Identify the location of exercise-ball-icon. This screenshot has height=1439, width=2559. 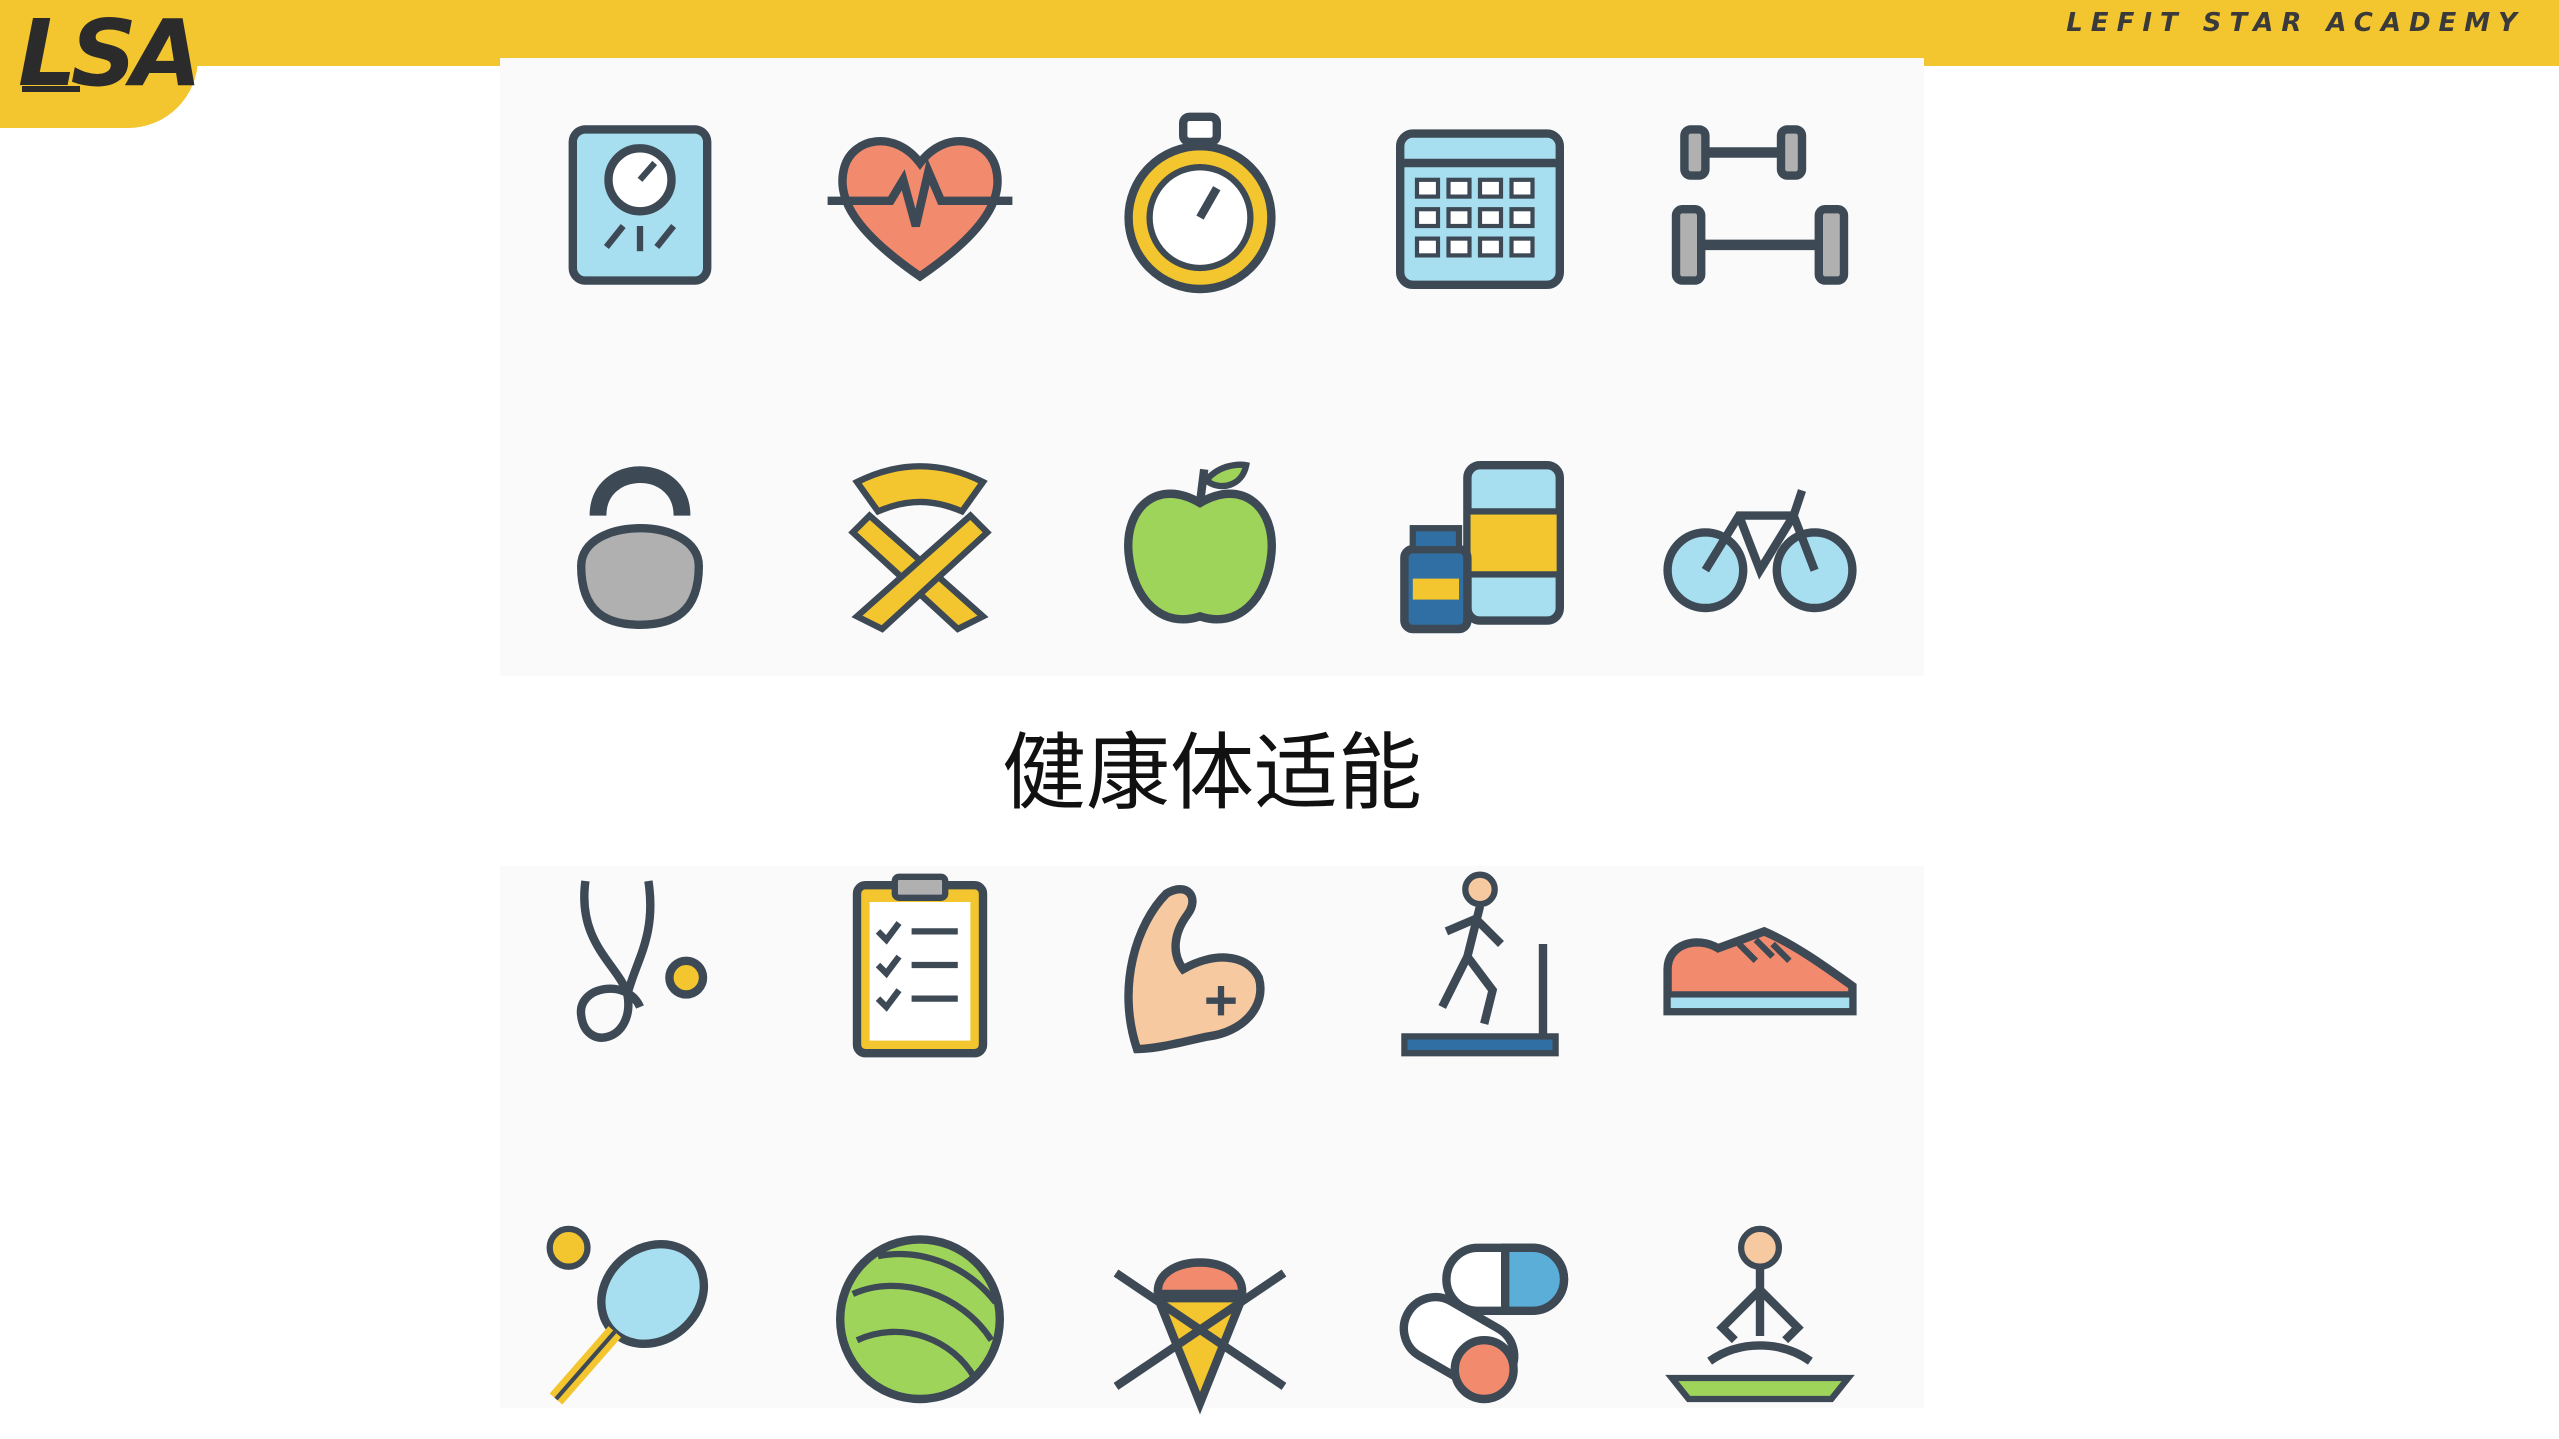
(920, 1315).